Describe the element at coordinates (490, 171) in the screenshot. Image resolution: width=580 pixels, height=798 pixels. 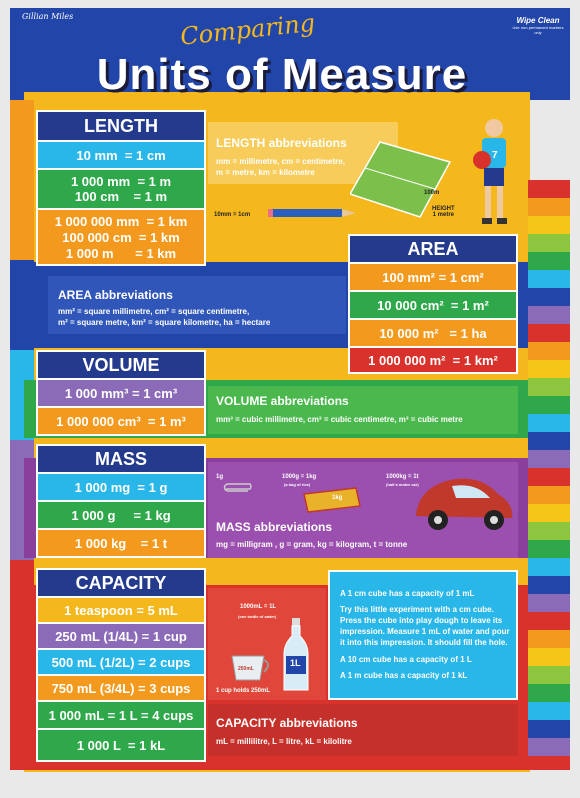
I see `boy-figure-icon: 7` at that location.